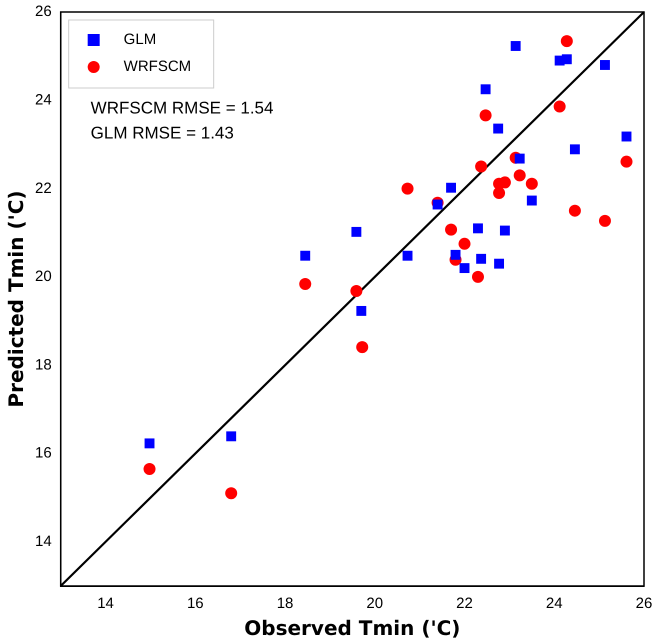 The image size is (658, 644). I want to click on y-tick-label: 22, so click(43, 188).